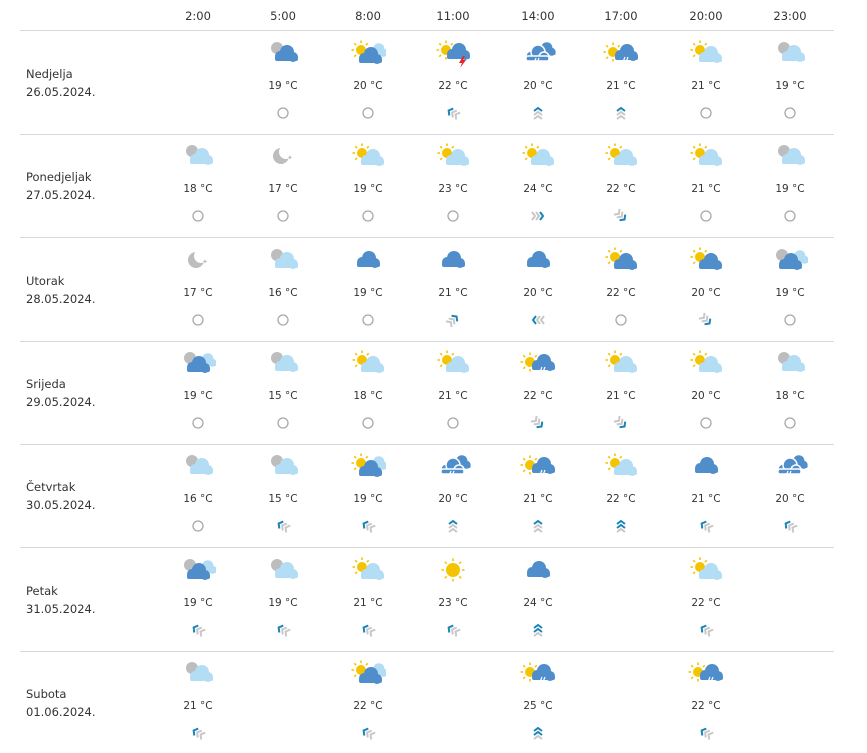 The width and height of the screenshot is (867, 753). I want to click on day-label: Srijeda 29.05.2024., so click(61, 393).